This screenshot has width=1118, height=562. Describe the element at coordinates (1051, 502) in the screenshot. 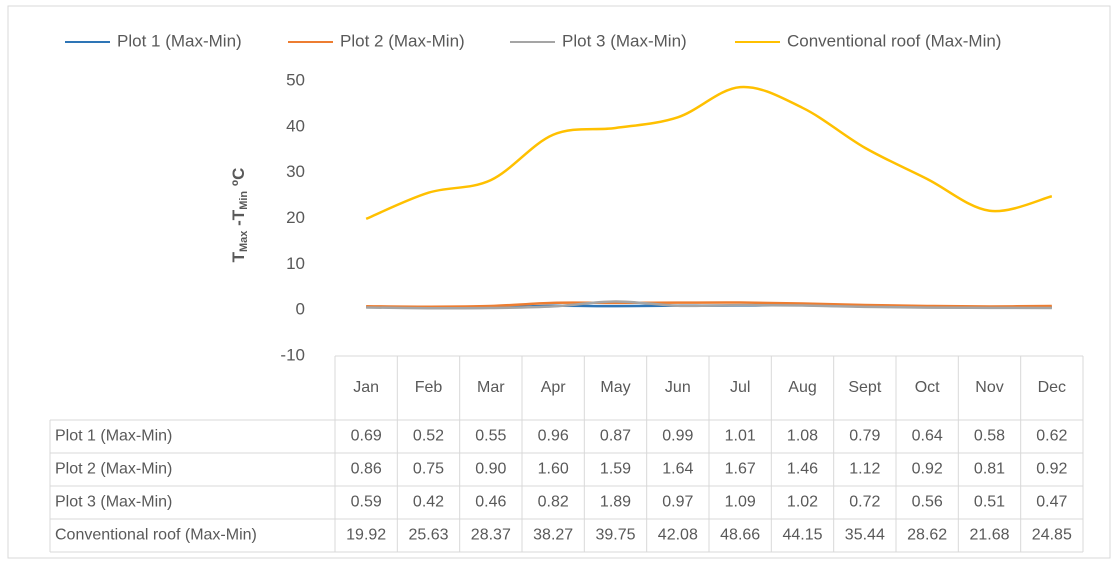

I see `table-value: 0.47` at that location.